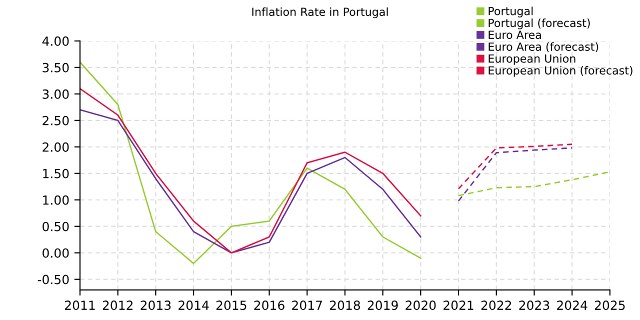  Describe the element at coordinates (534, 305) in the screenshot. I see `x-tick-label: 2023` at that location.